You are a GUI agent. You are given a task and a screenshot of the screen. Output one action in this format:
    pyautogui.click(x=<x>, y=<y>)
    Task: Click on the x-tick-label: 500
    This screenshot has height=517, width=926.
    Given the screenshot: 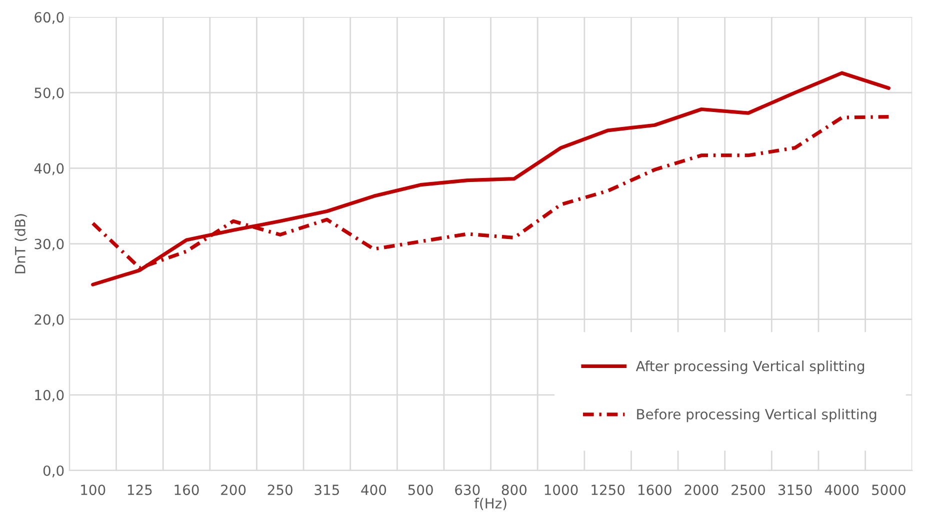 What is the action you would take?
    pyautogui.click(x=420, y=490)
    